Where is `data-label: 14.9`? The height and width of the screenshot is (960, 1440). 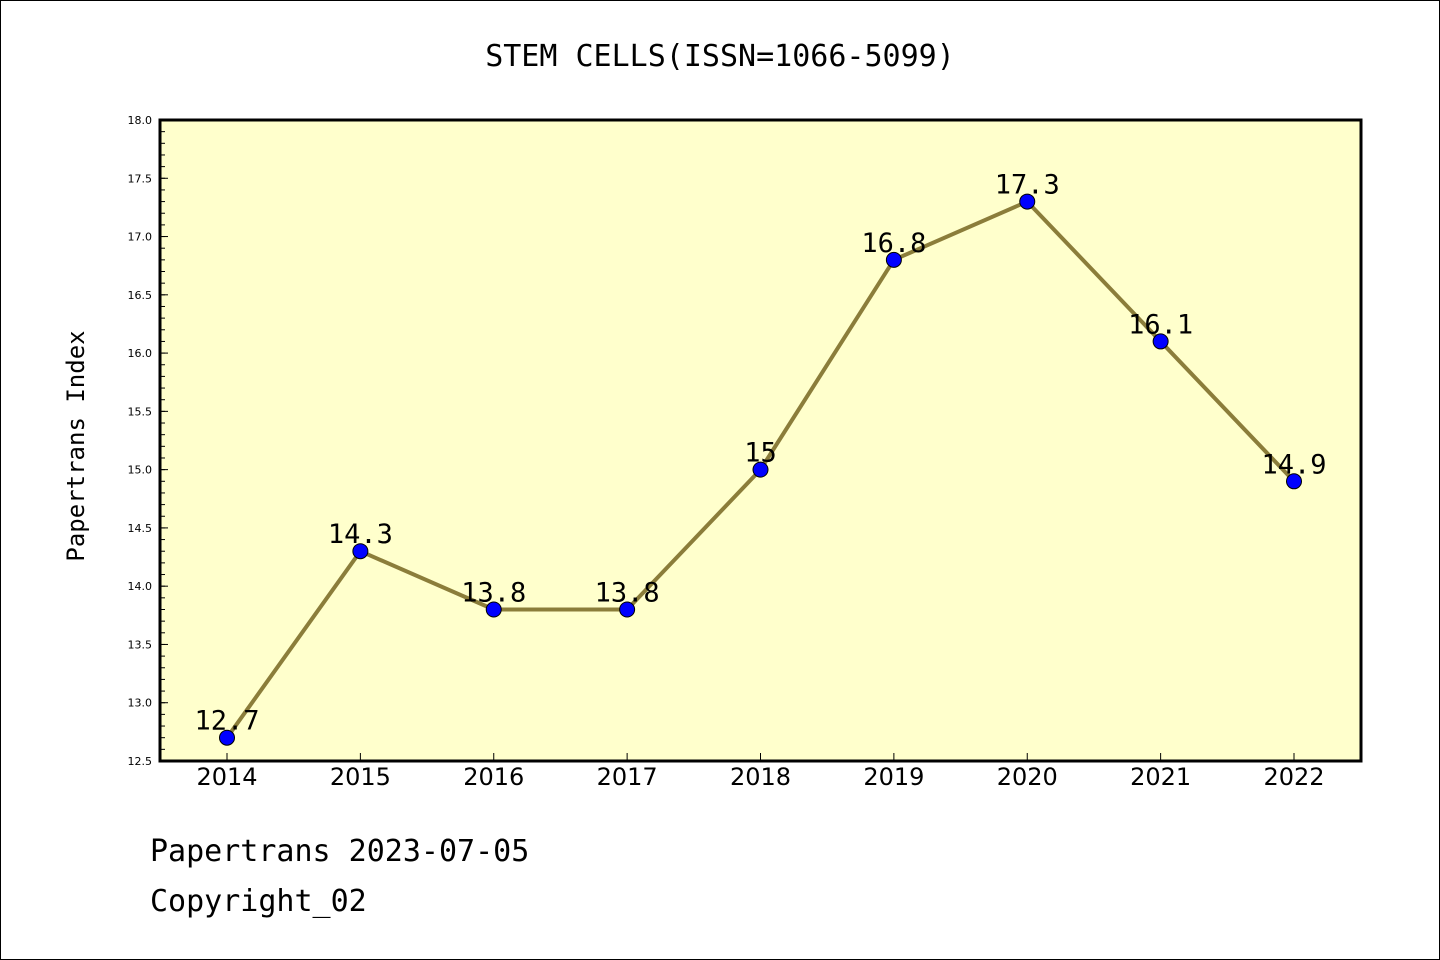 data-label: 14.9 is located at coordinates (1293, 464).